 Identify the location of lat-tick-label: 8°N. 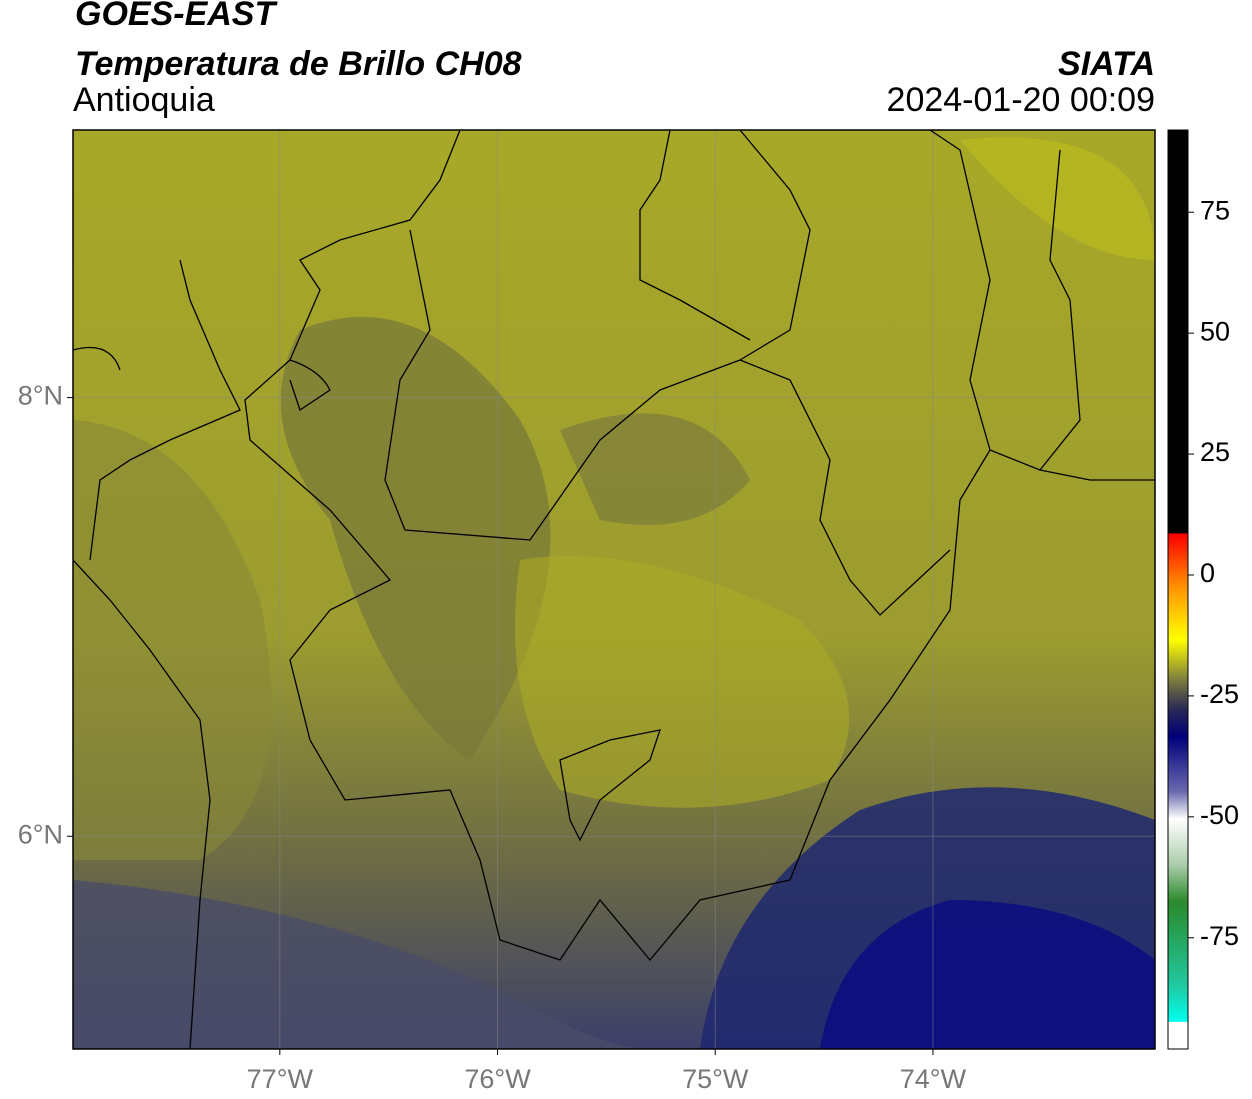
(40, 396).